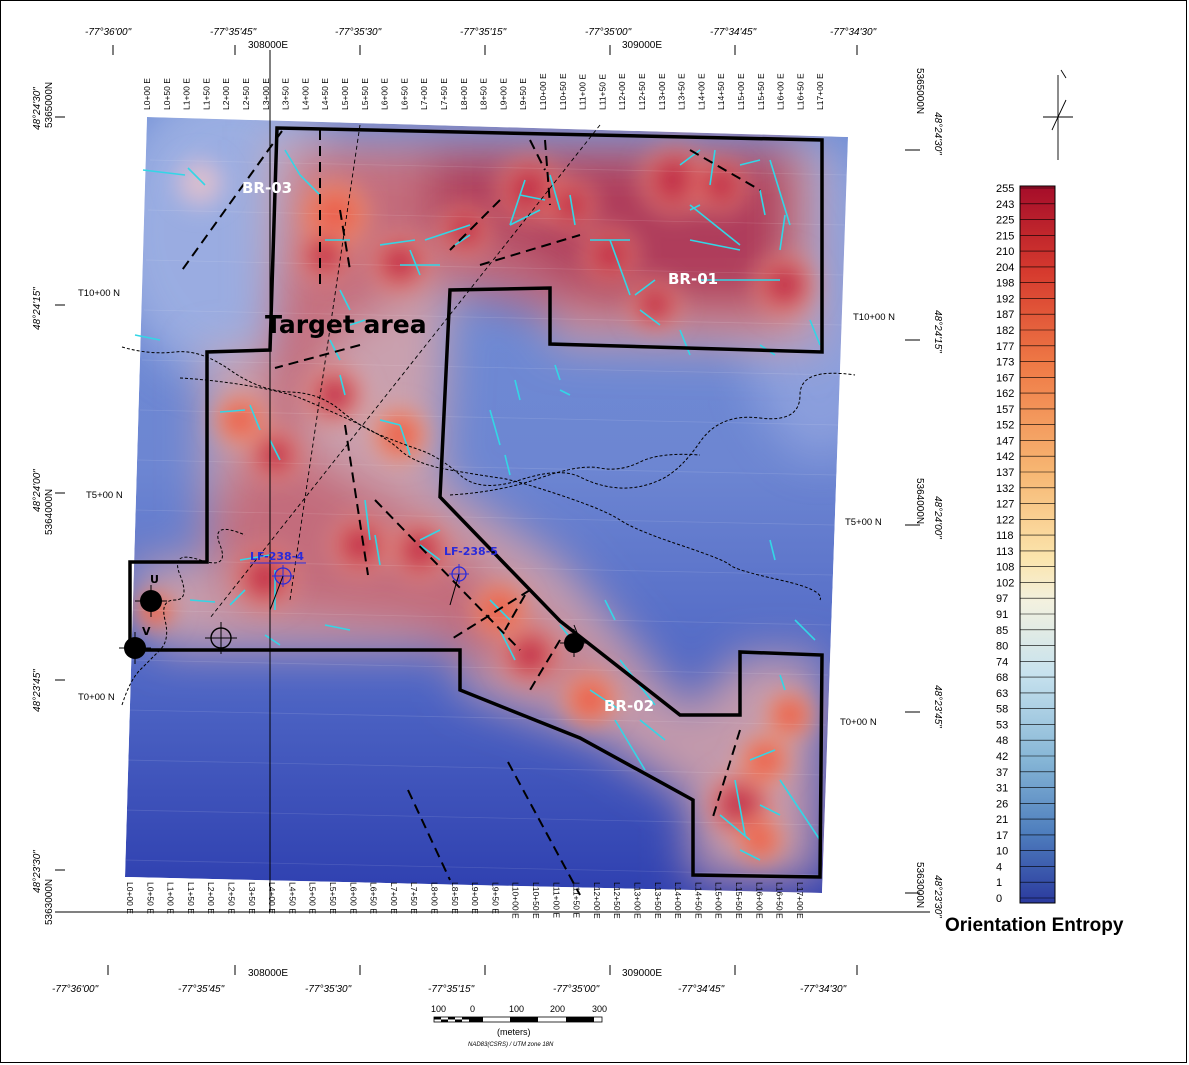 The image size is (1189, 1065). Describe the element at coordinates (1002, 599) in the screenshot. I see `legend-tick-label: 97` at that location.